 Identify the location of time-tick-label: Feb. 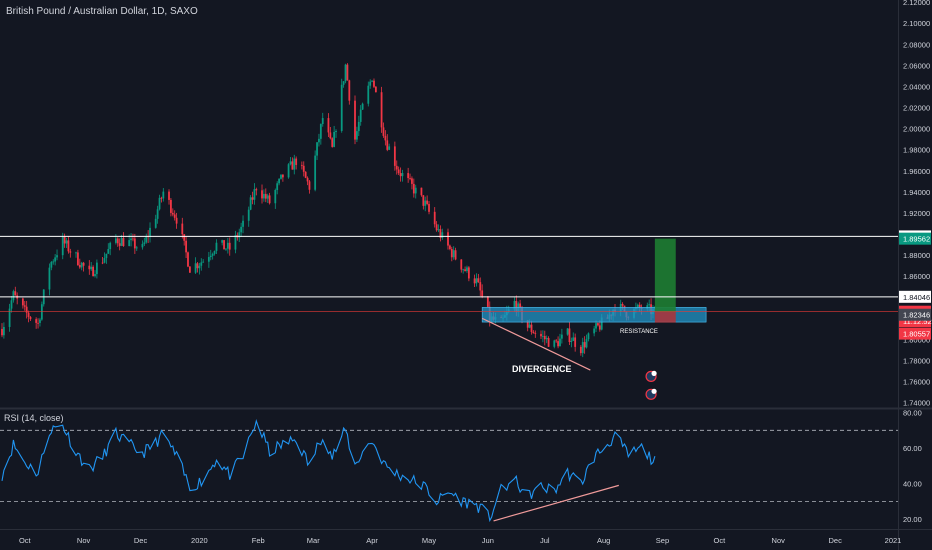
(258, 540).